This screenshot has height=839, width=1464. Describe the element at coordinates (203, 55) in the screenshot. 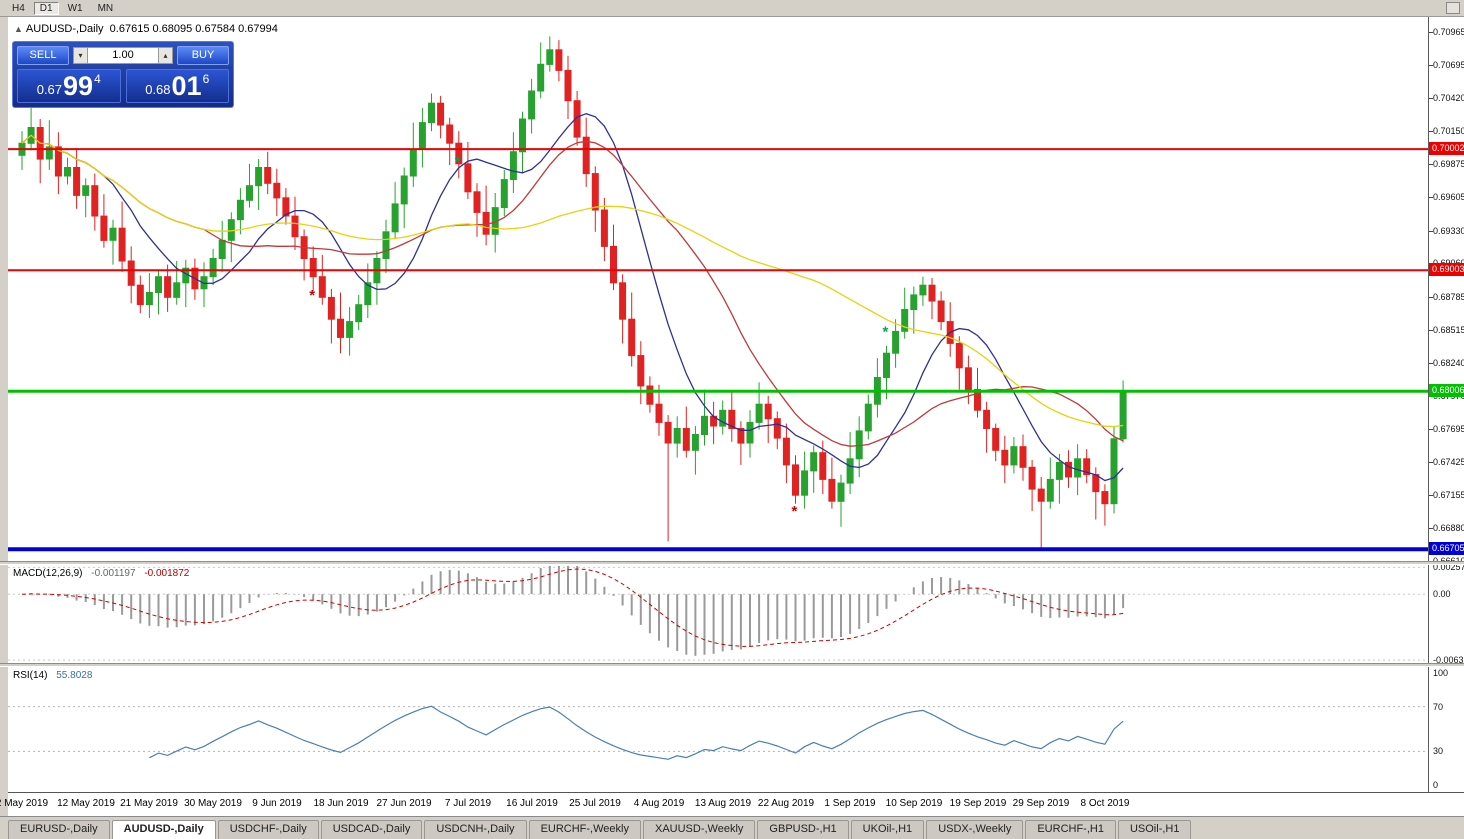

I see `buy-button: BUY` at that location.